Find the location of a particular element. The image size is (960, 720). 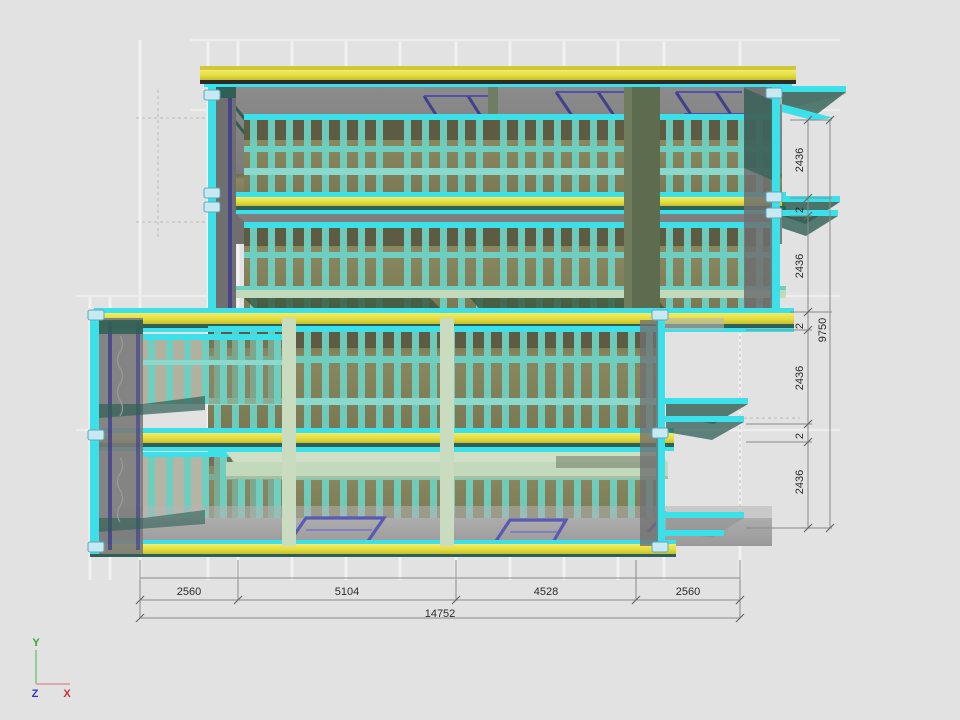

vdim-label-2: 2436 is located at coordinates (800, 266).